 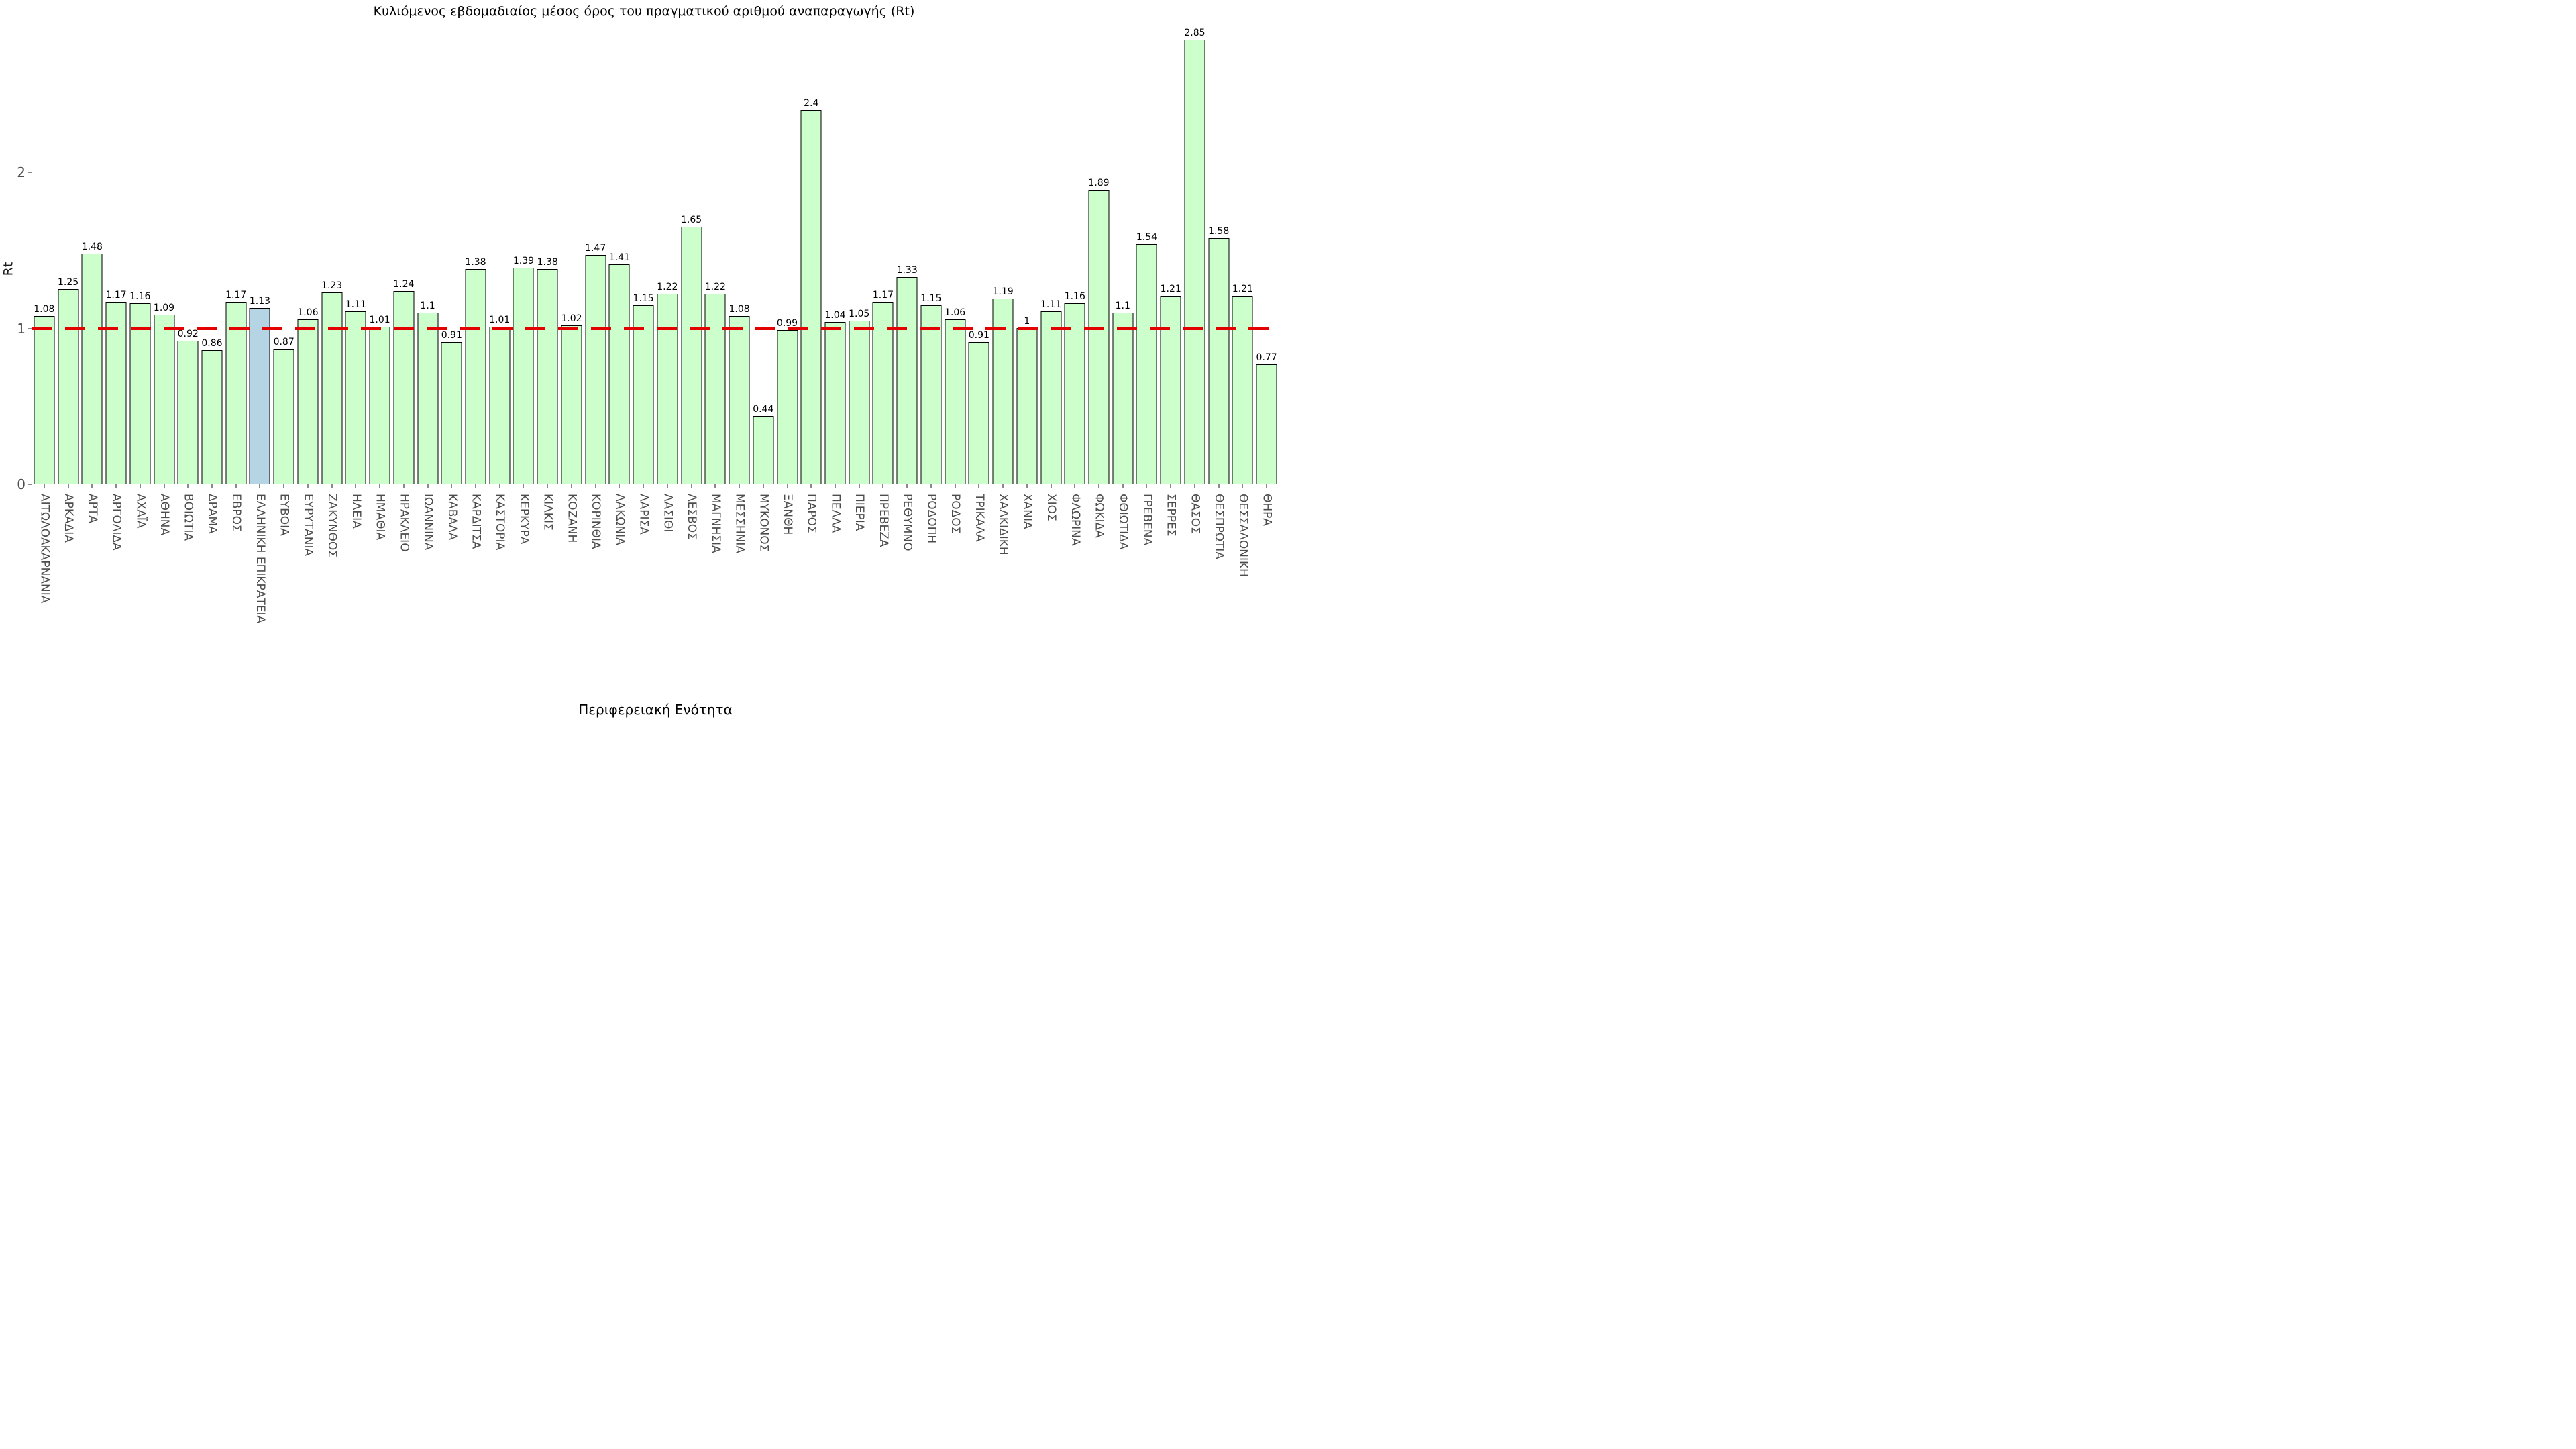 What do you see at coordinates (308, 242) in the screenshot?
I see `bar-group: 1.06` at bounding box center [308, 242].